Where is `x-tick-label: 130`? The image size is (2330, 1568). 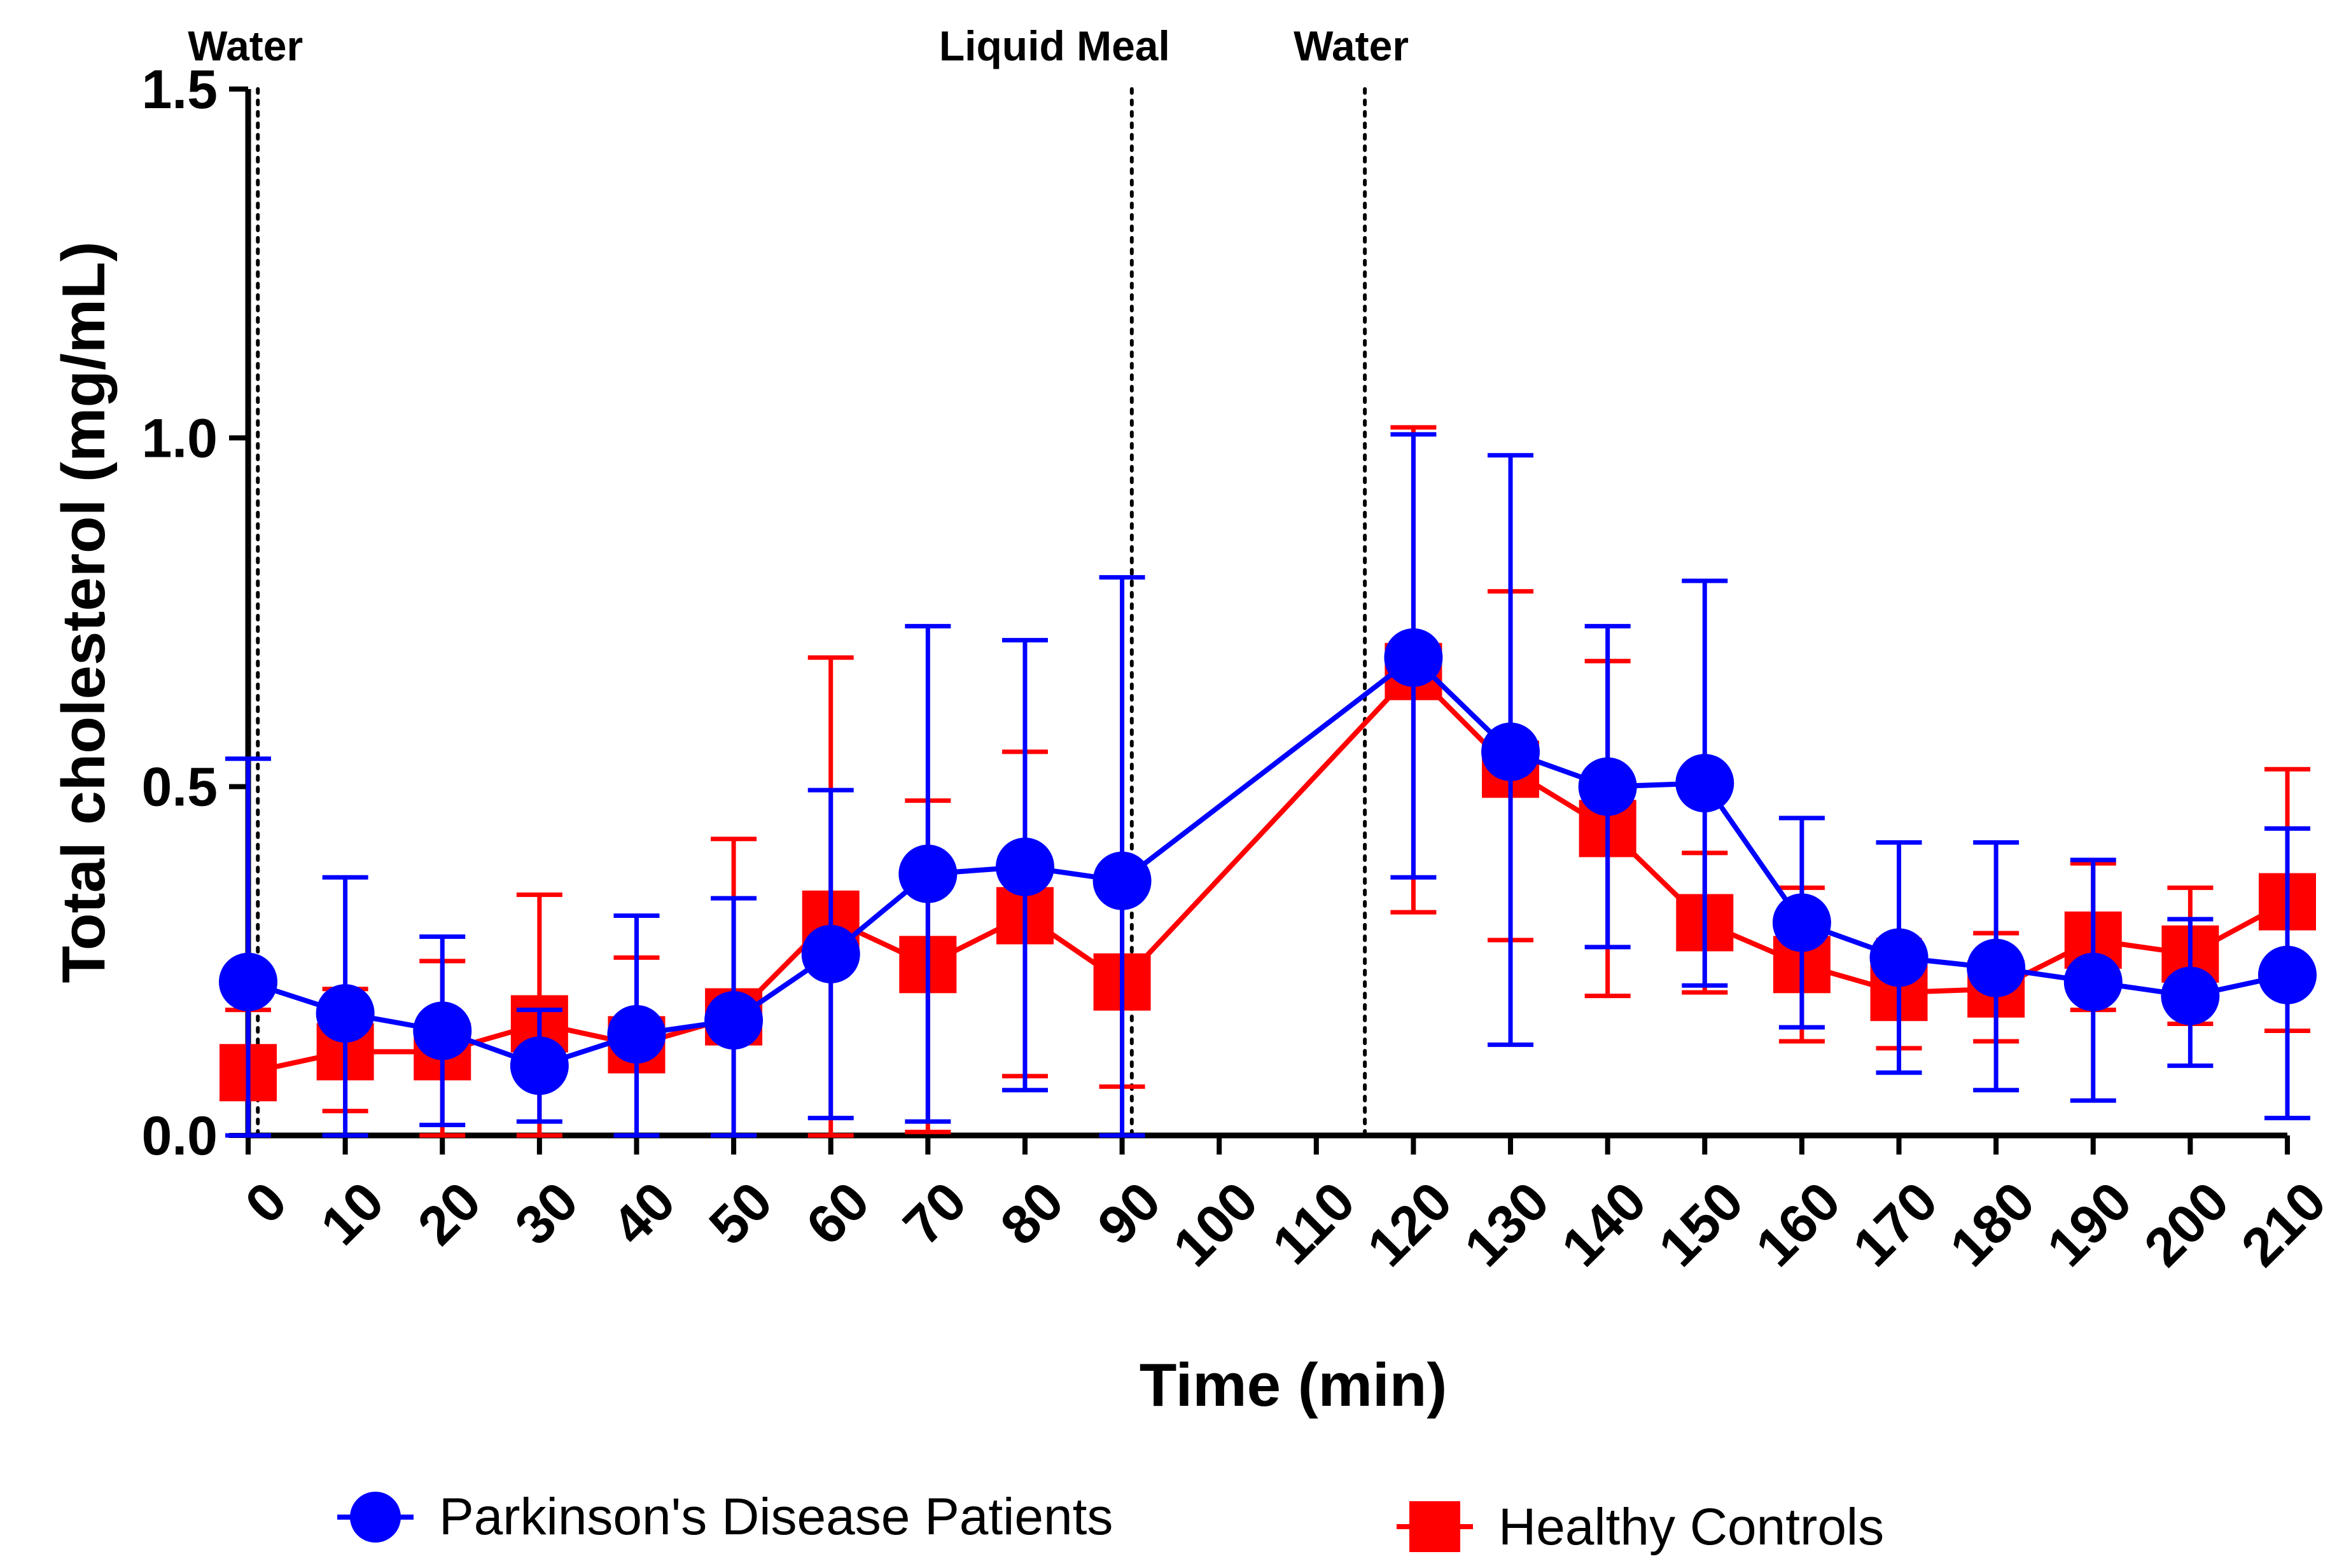
x-tick-label: 130 is located at coordinates (1507, 1224).